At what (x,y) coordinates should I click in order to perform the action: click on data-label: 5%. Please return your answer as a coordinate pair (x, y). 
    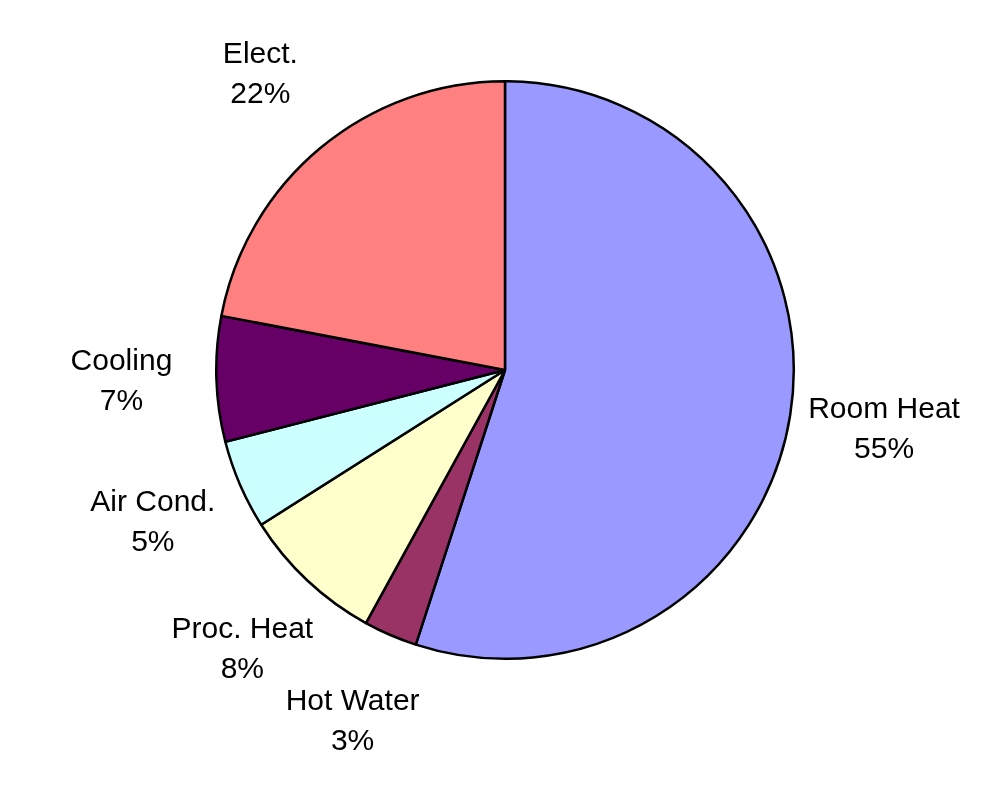
    Looking at the image, I should click on (153, 540).